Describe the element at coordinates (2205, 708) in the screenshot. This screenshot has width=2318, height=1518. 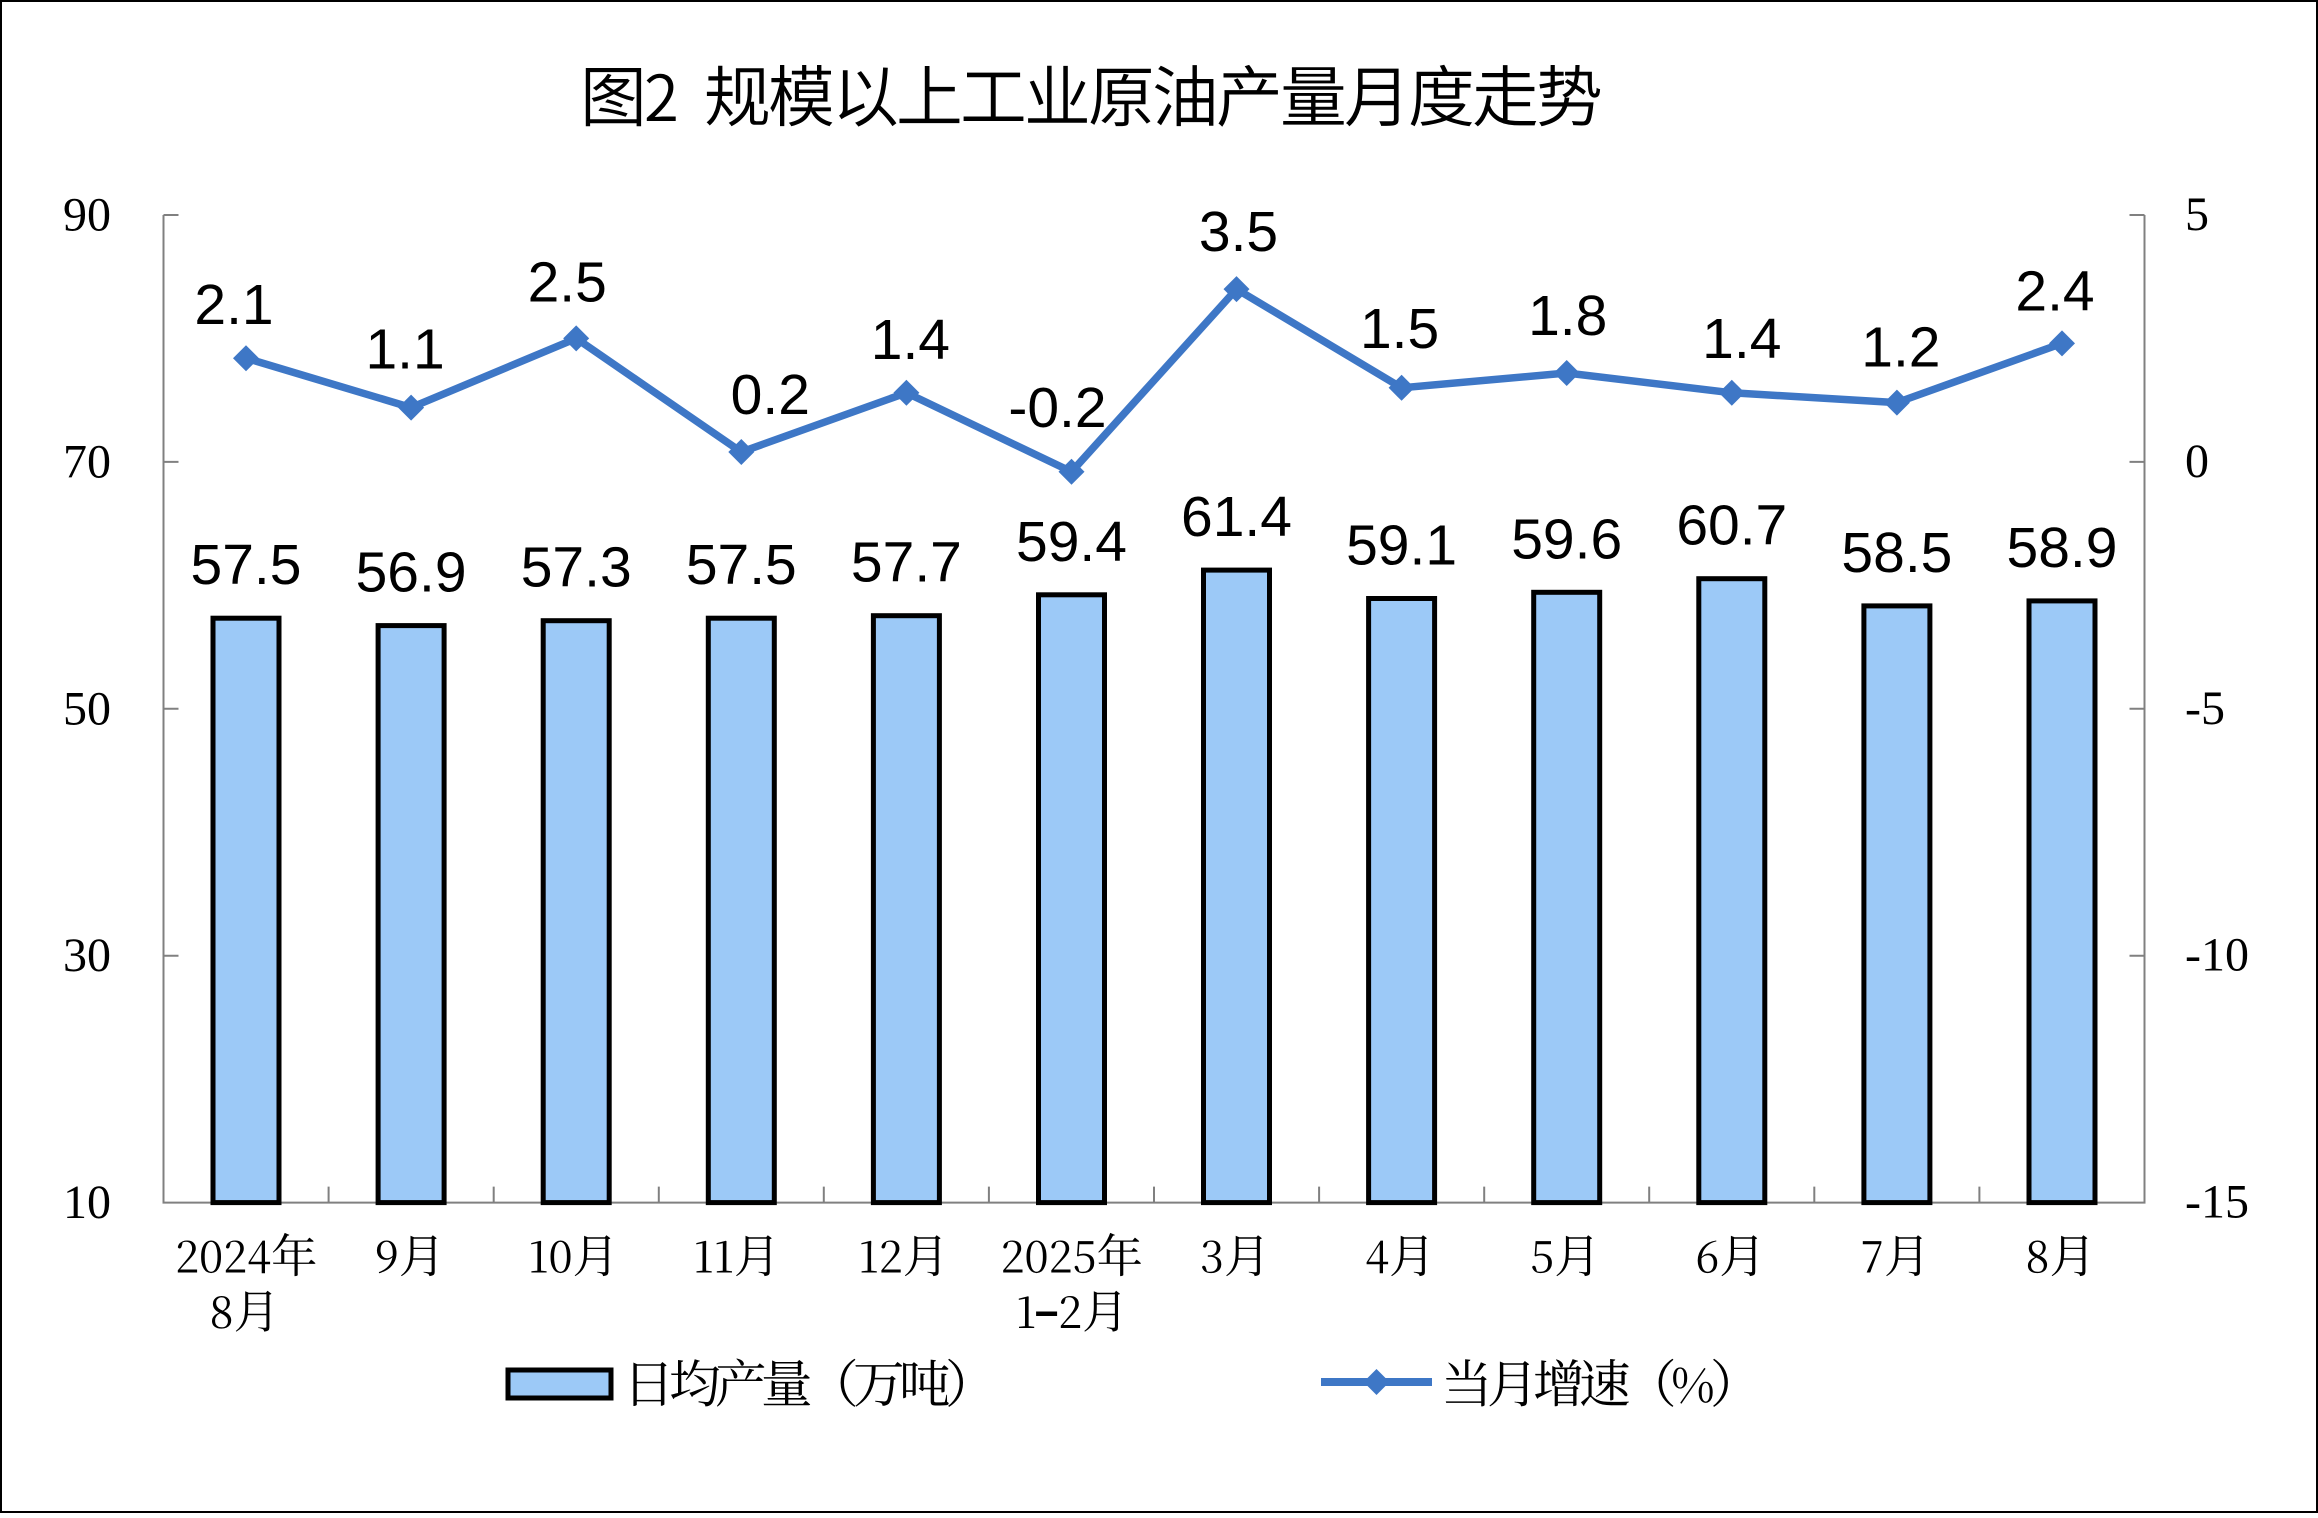
I see `svg-text: -5` at that location.